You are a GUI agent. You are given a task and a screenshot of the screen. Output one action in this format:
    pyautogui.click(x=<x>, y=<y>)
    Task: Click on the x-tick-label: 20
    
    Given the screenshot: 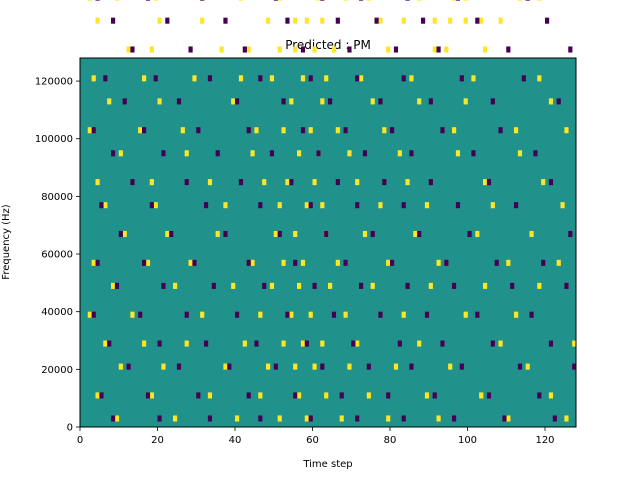 What is the action you would take?
    pyautogui.click(x=157, y=440)
    